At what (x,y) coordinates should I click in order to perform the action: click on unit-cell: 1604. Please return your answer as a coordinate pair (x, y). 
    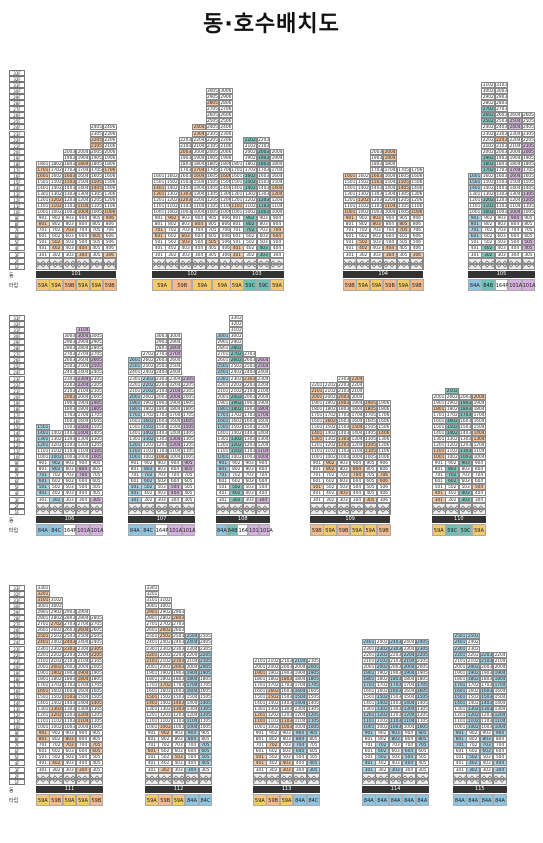
    Looking at the image, I should click on (277, 175).